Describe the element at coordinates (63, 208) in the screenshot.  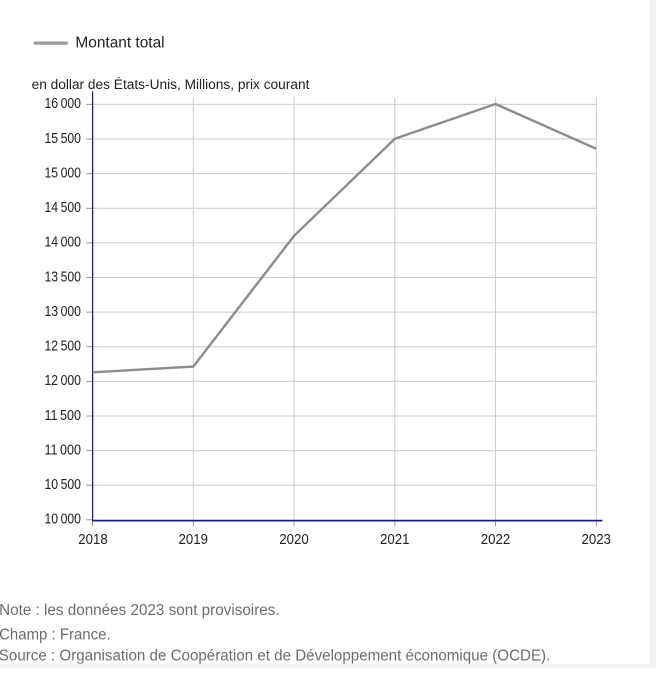
I see `svg-text: 14 500` at that location.